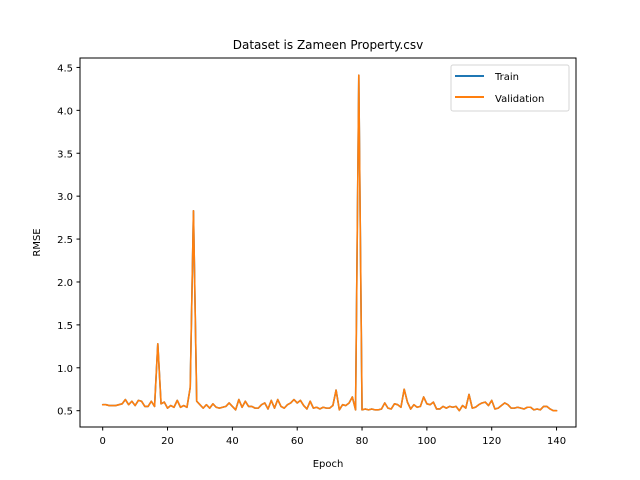 This screenshot has height=480, width=640. I want to click on y-axis-ticks: 0.5 1.0 1.5 2.0 2.5 3.0 3.5 4.0 4.5, so click(68, 240).